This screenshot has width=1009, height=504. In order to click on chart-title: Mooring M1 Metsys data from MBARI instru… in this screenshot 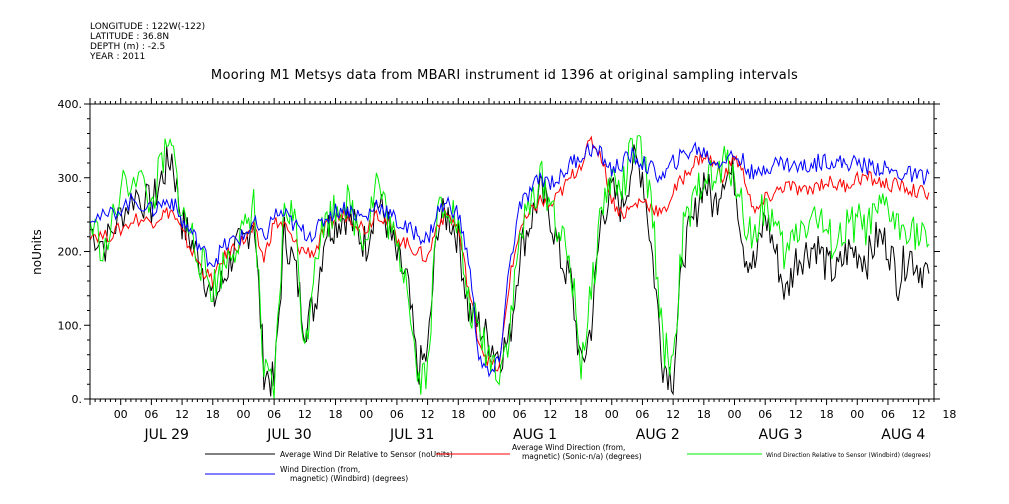, I will do `click(504, 75)`.